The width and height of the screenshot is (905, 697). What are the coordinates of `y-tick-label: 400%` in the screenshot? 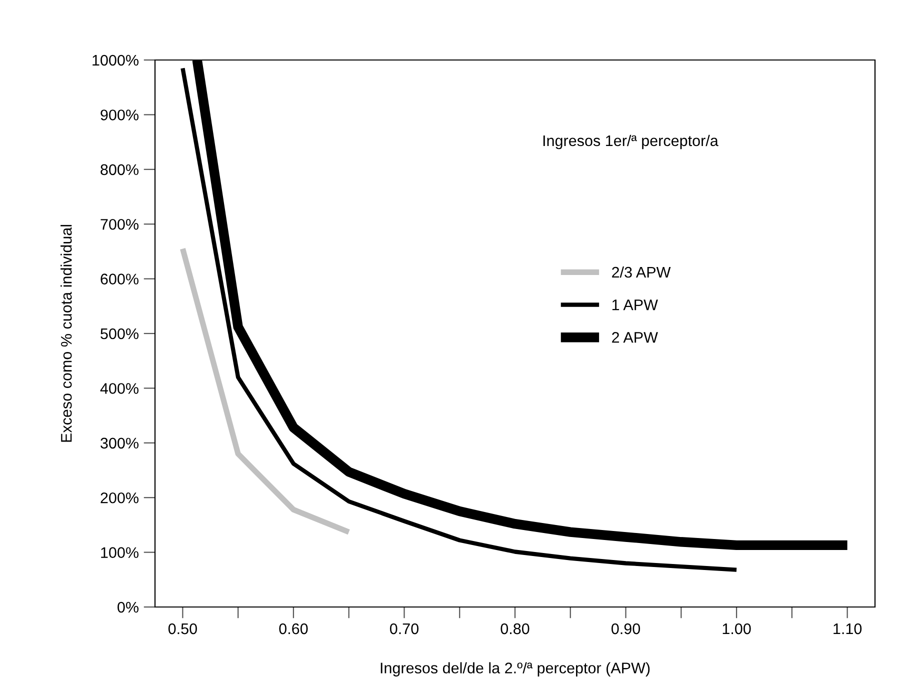 It's located at (119, 388).